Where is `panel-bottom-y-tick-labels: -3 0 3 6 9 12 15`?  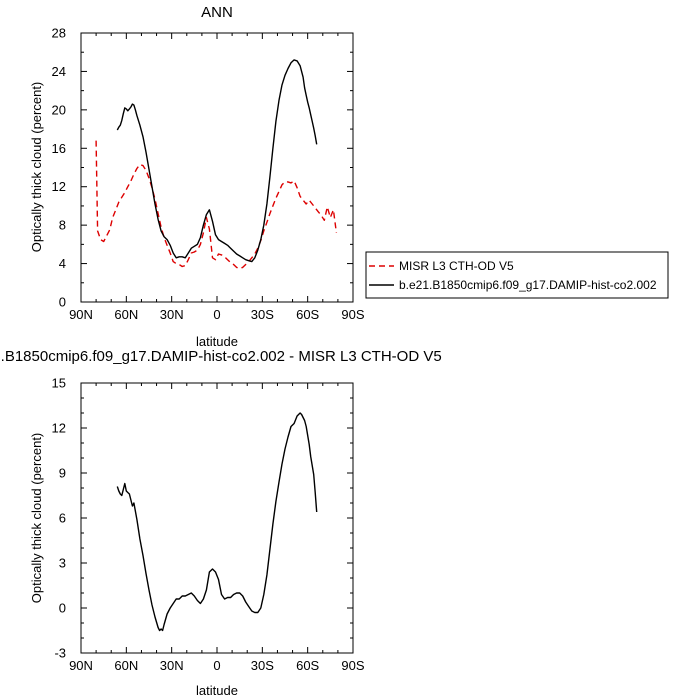 panel-bottom-y-tick-labels: -3 0 3 6 9 12 15 is located at coordinates (59, 518).